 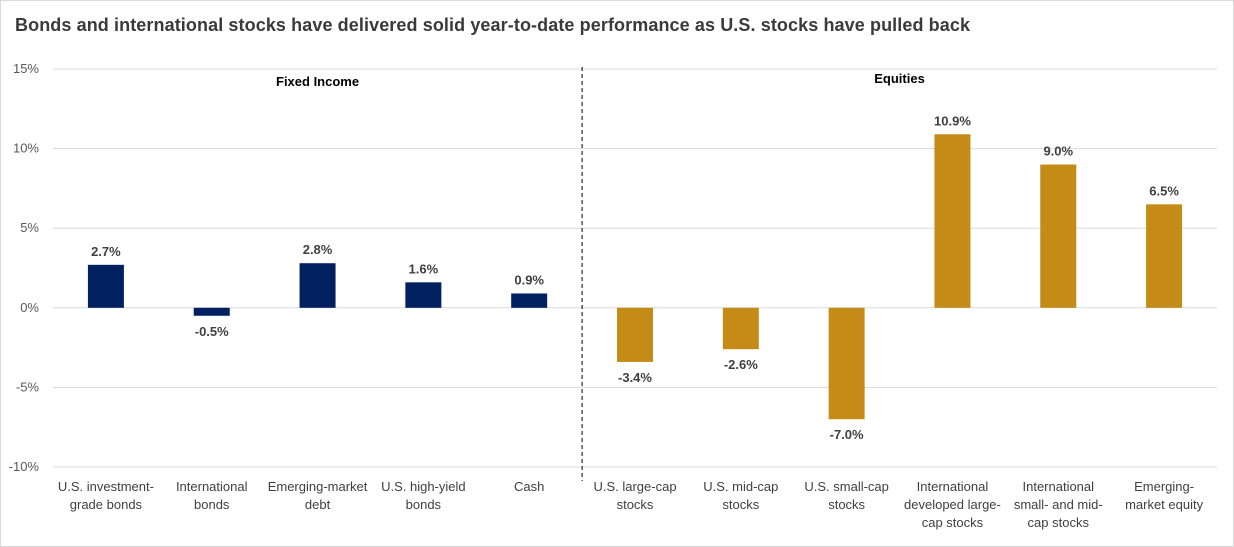 I want to click on x-tick-label: U.S. large-cap stocks, so click(x=634, y=495).